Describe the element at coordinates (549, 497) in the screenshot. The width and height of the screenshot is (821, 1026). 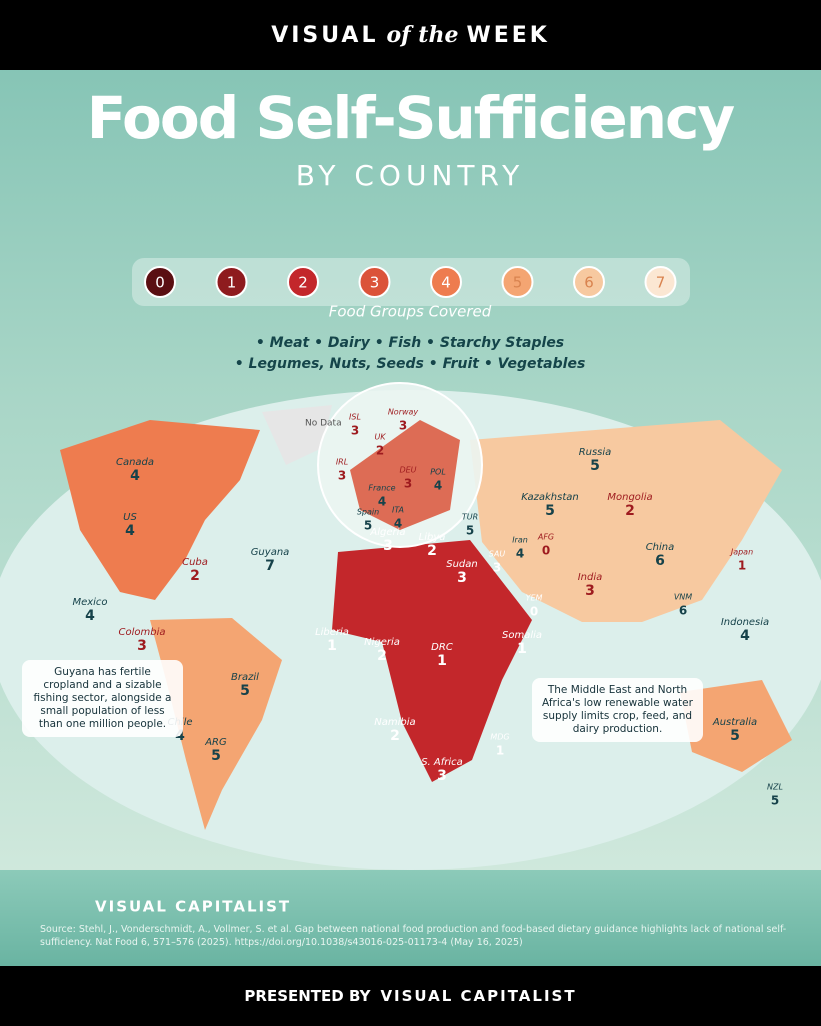
I see `country-name: Kazakhstan` at that location.